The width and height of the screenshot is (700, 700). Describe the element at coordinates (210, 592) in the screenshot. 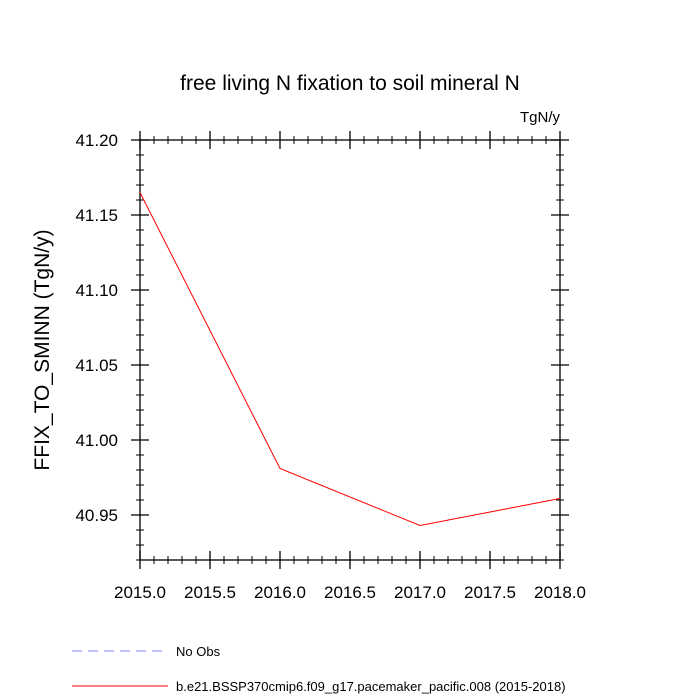

I see `x-tick-label: 2015.5` at that location.